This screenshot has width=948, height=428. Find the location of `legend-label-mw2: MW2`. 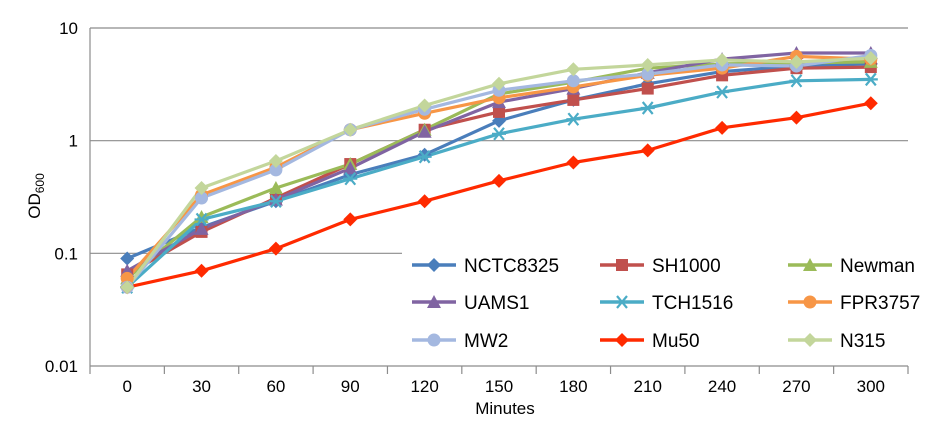

legend-label-mw2: MW2 is located at coordinates (486, 341).